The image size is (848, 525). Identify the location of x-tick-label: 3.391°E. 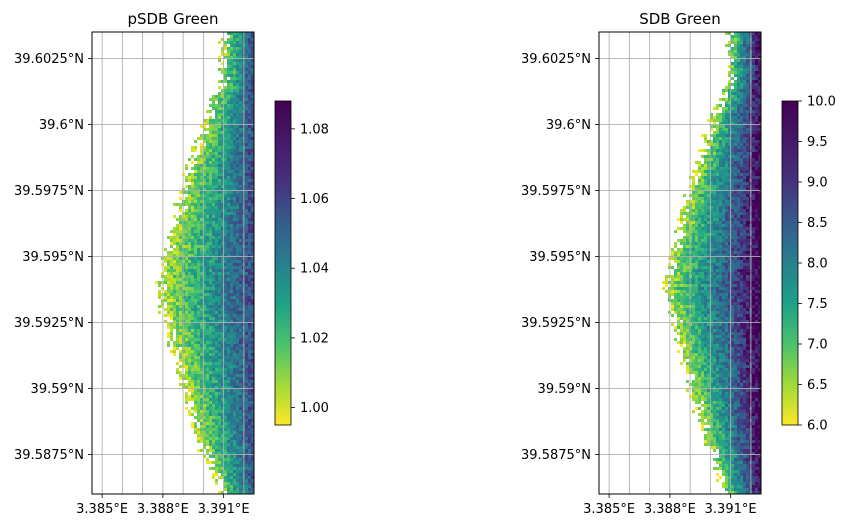
(224, 509).